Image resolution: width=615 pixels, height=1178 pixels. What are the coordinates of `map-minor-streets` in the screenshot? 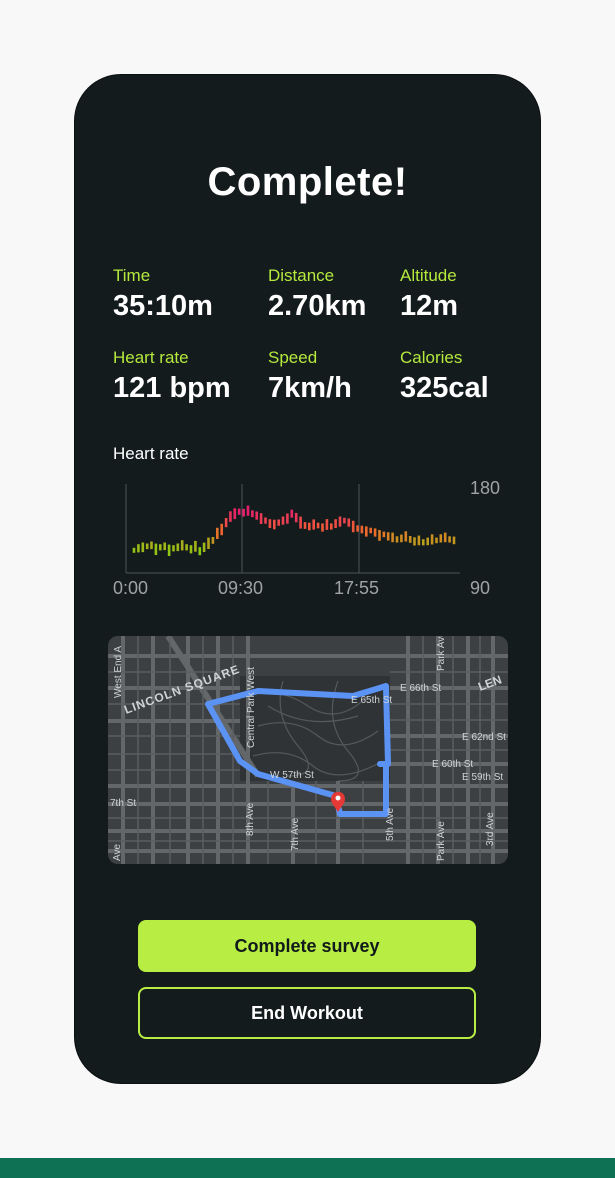 It's located at (308, 750).